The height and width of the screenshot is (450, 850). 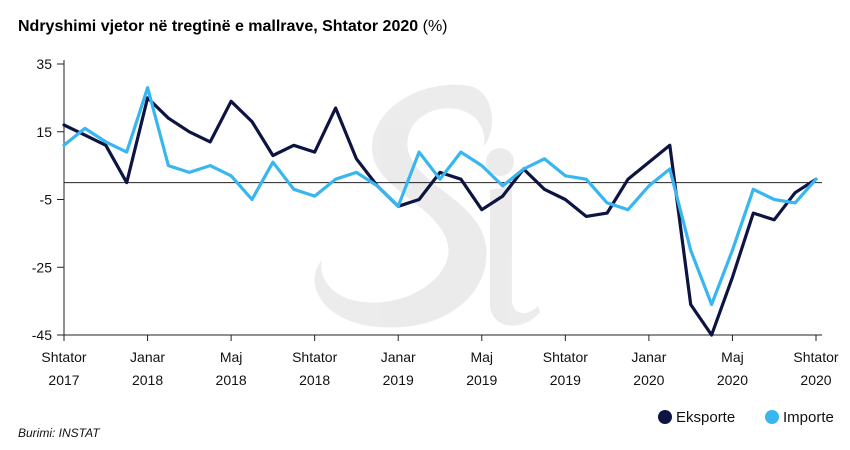 What do you see at coordinates (705, 417) in the screenshot?
I see `legend-label-eksporte: Eksporte` at bounding box center [705, 417].